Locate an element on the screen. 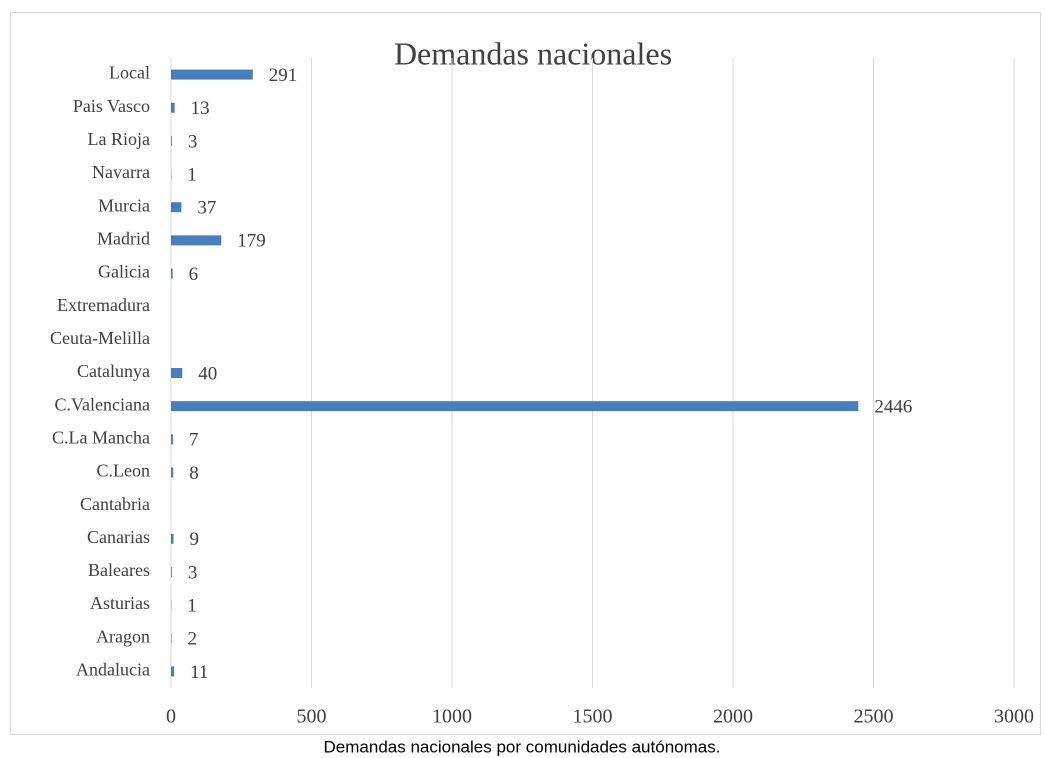  value-label: 9 is located at coordinates (195, 539).